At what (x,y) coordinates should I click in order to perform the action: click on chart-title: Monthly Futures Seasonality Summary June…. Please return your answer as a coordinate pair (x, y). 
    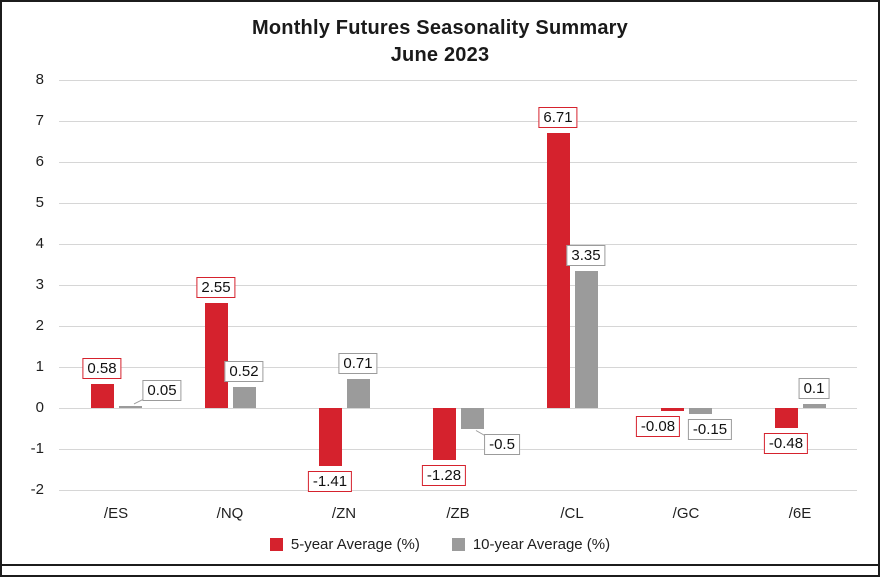
    Looking at the image, I should click on (440, 42).